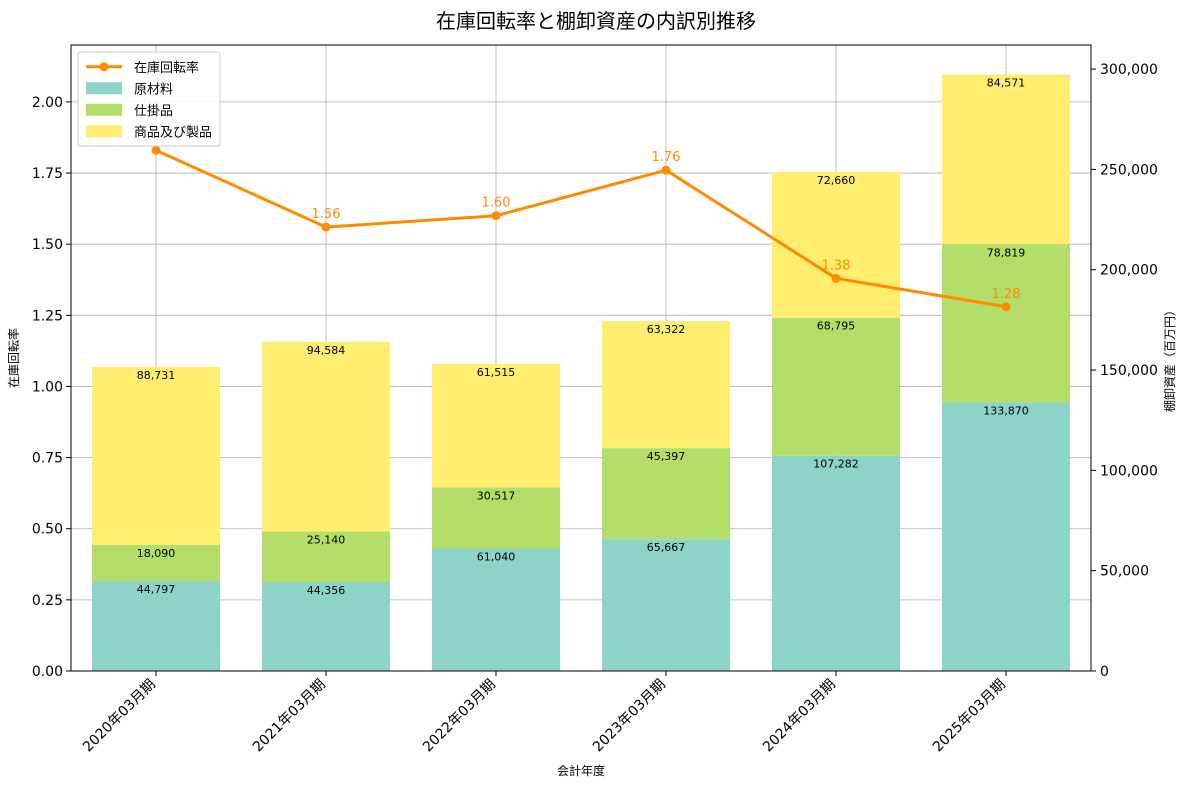 The image size is (1189, 789). I want to click on right-tick-label: 300,000, so click(1129, 70).